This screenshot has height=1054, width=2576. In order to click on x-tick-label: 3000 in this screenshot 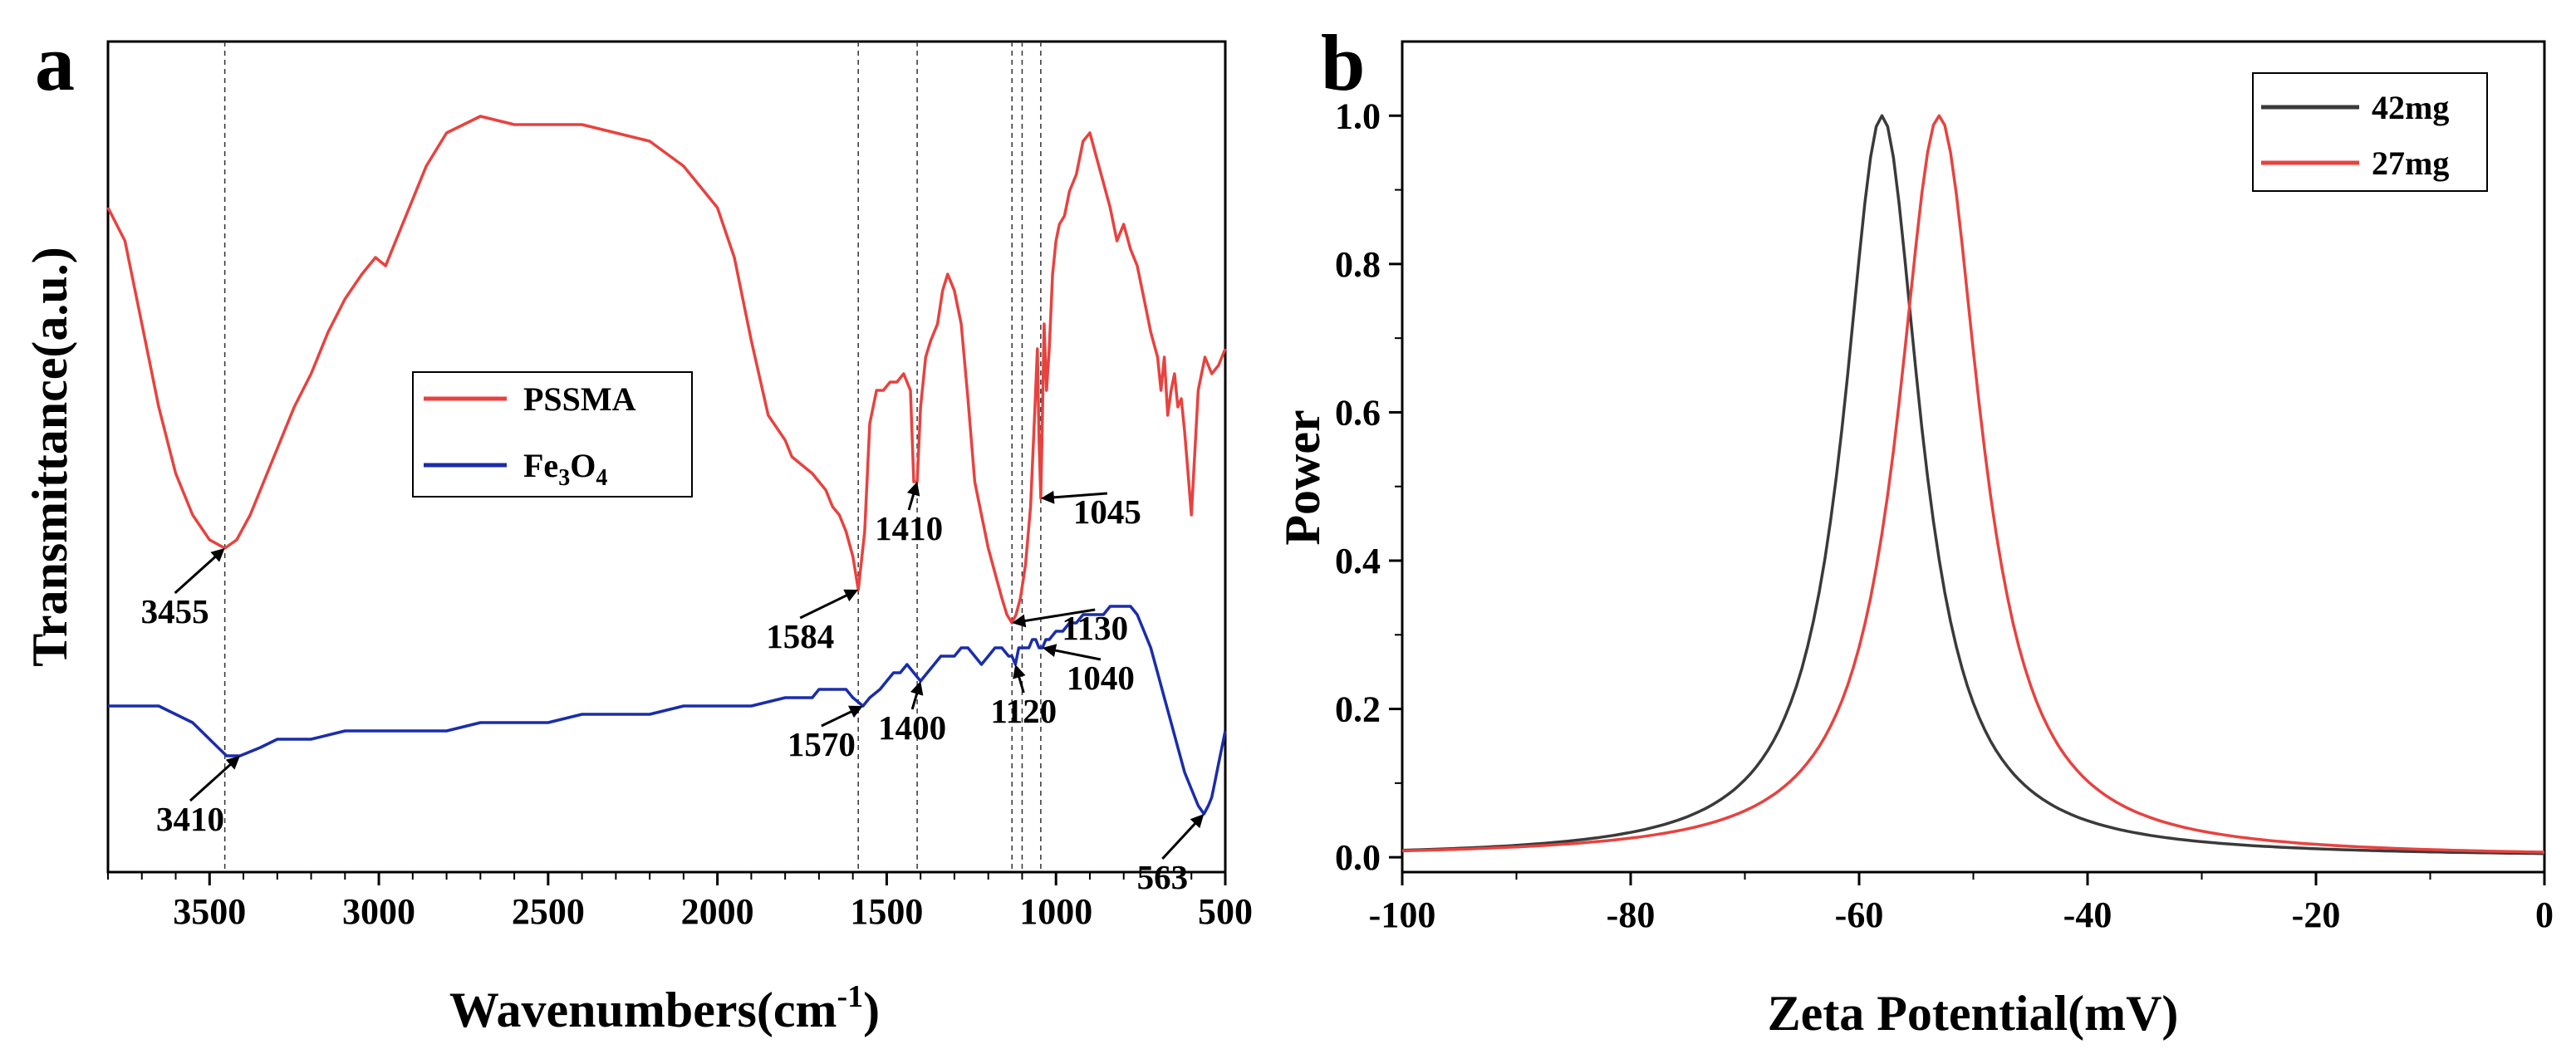, I will do `click(378, 911)`.